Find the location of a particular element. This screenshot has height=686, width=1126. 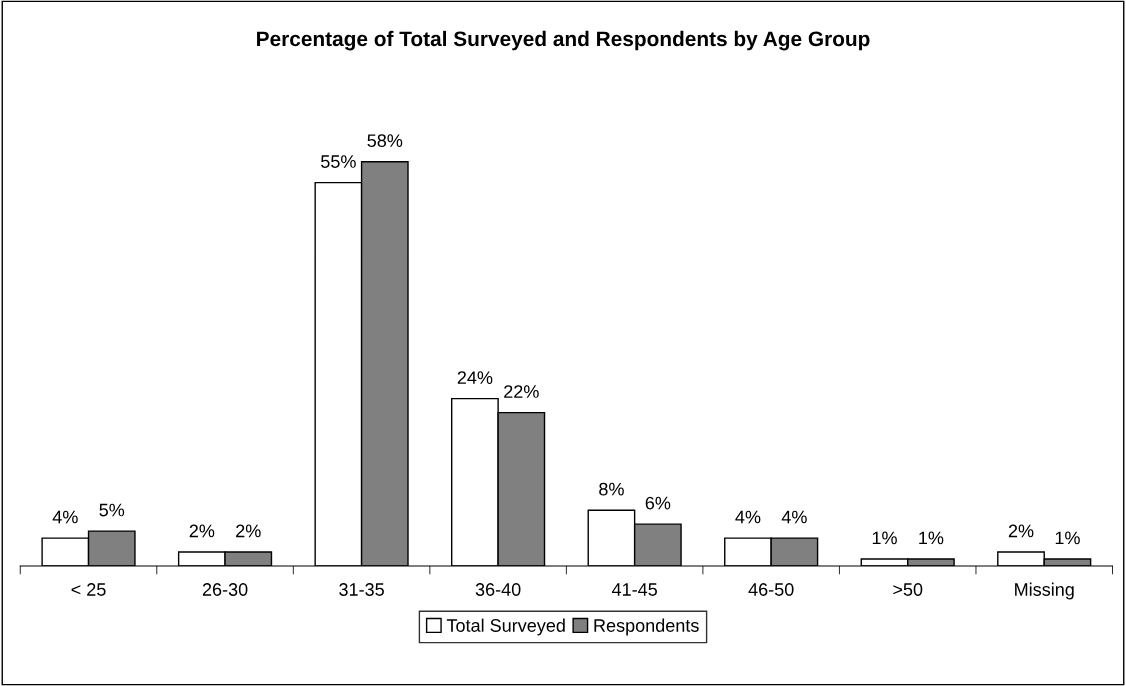

legend-label: Total Surveyed is located at coordinates (505, 627).